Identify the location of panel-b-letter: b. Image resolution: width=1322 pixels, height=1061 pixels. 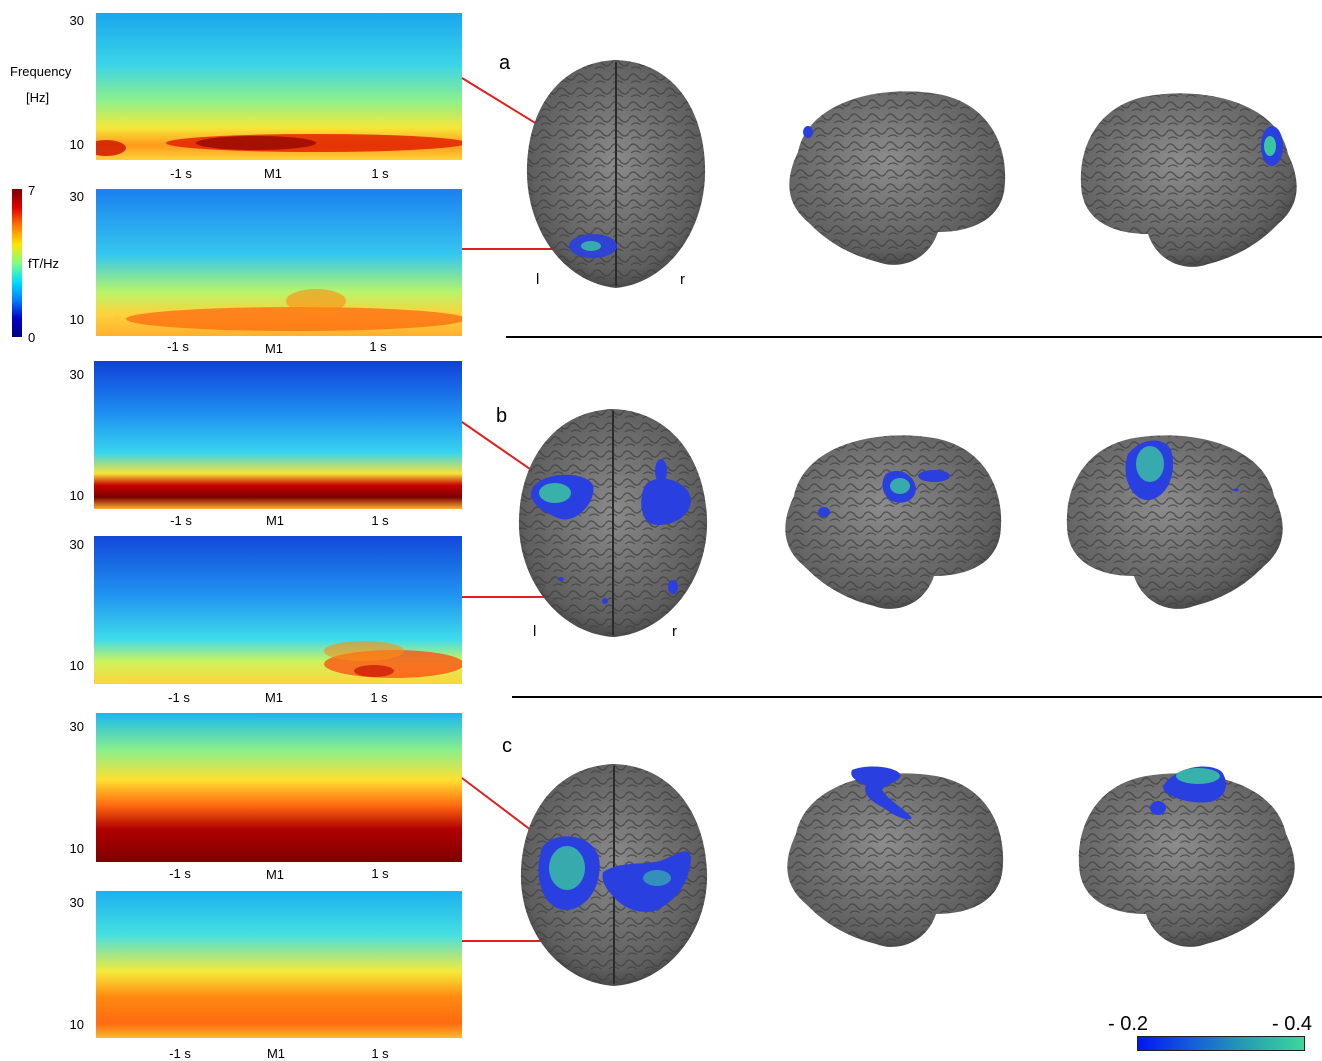
(502, 416).